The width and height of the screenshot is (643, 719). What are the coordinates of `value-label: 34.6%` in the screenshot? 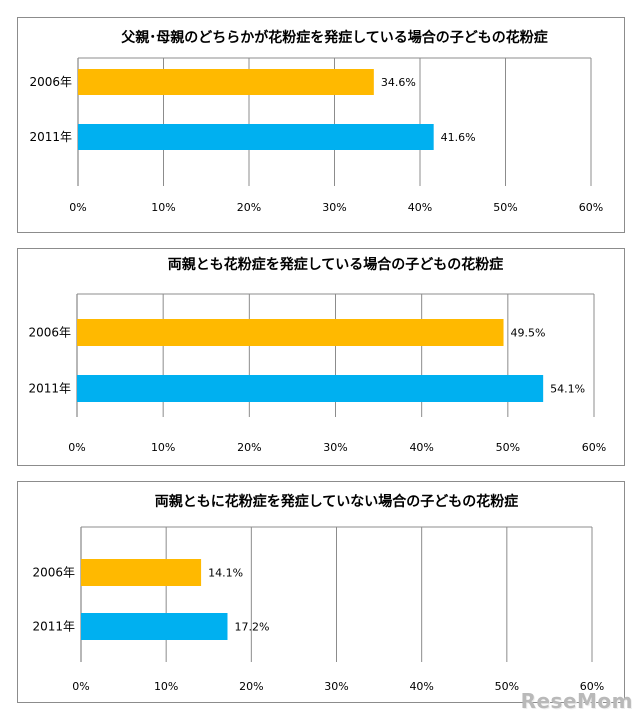 It's located at (398, 82).